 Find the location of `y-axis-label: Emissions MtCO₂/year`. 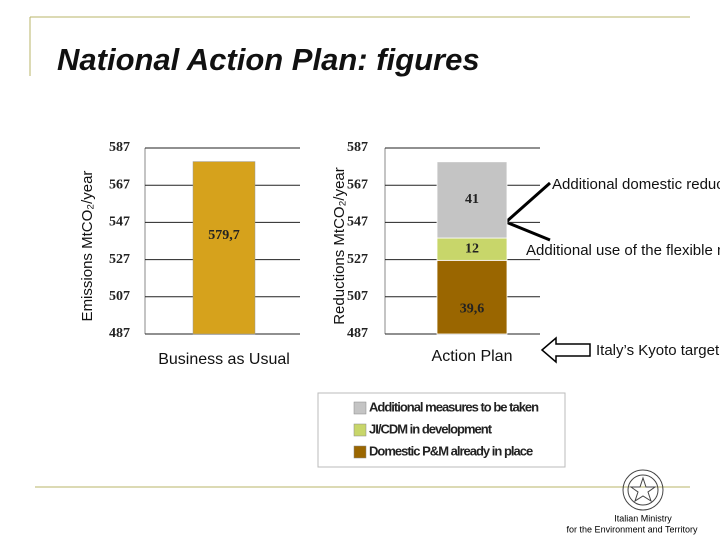

y-axis-label: Emissions MtCO₂/year is located at coordinates (87, 246).